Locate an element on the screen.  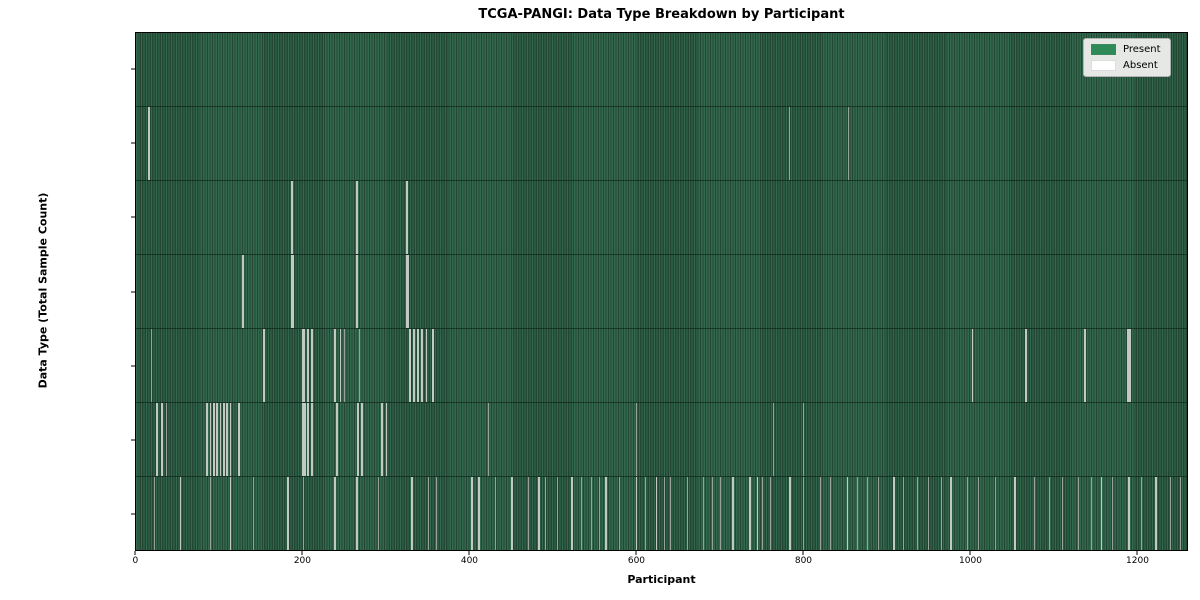
x-tick-label: 1200 is located at coordinates (1137, 561).